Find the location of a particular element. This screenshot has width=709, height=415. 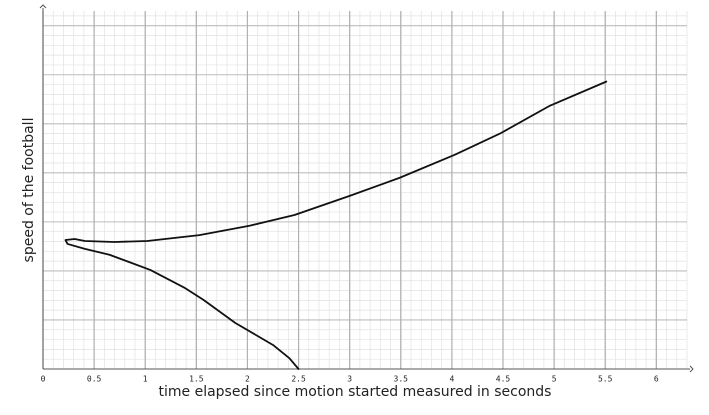

x-tick-label: 2 is located at coordinates (247, 379).